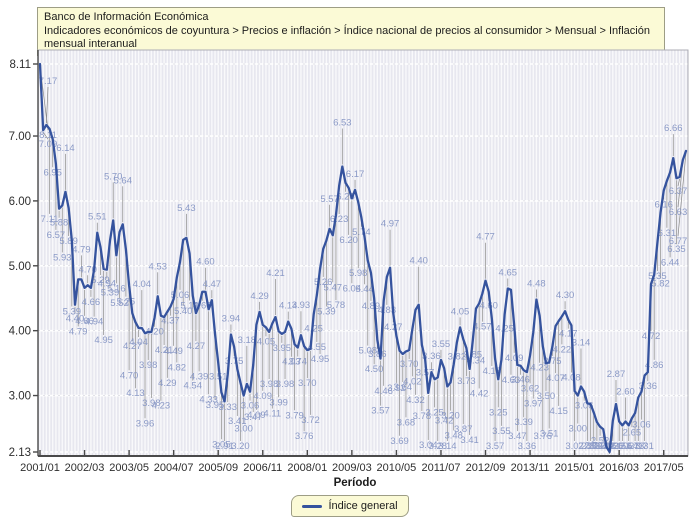 The width and height of the screenshot is (700, 521). I want to click on point-label: 2.52, so click(600, 441).